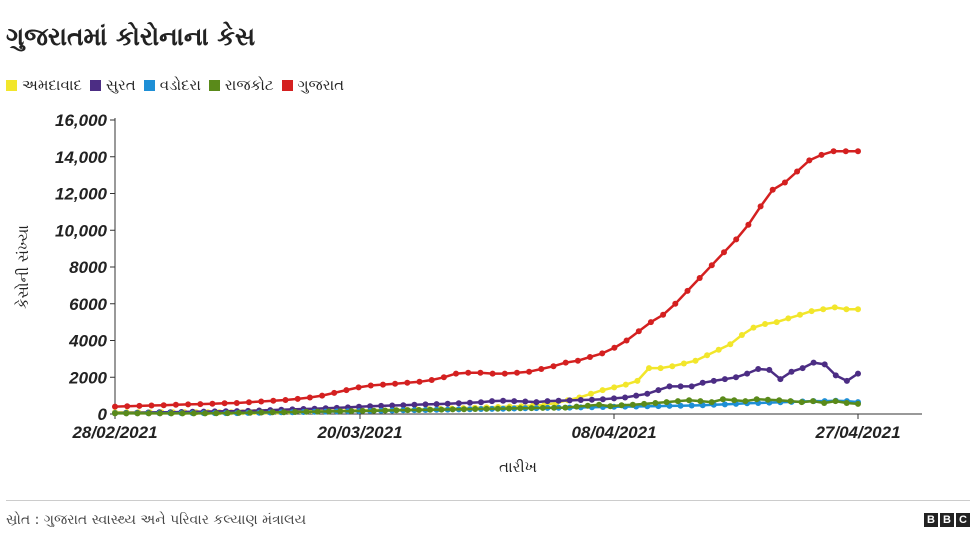  Describe the element at coordinates (963, 520) in the screenshot. I see `bbc-logo-block: C` at that location.